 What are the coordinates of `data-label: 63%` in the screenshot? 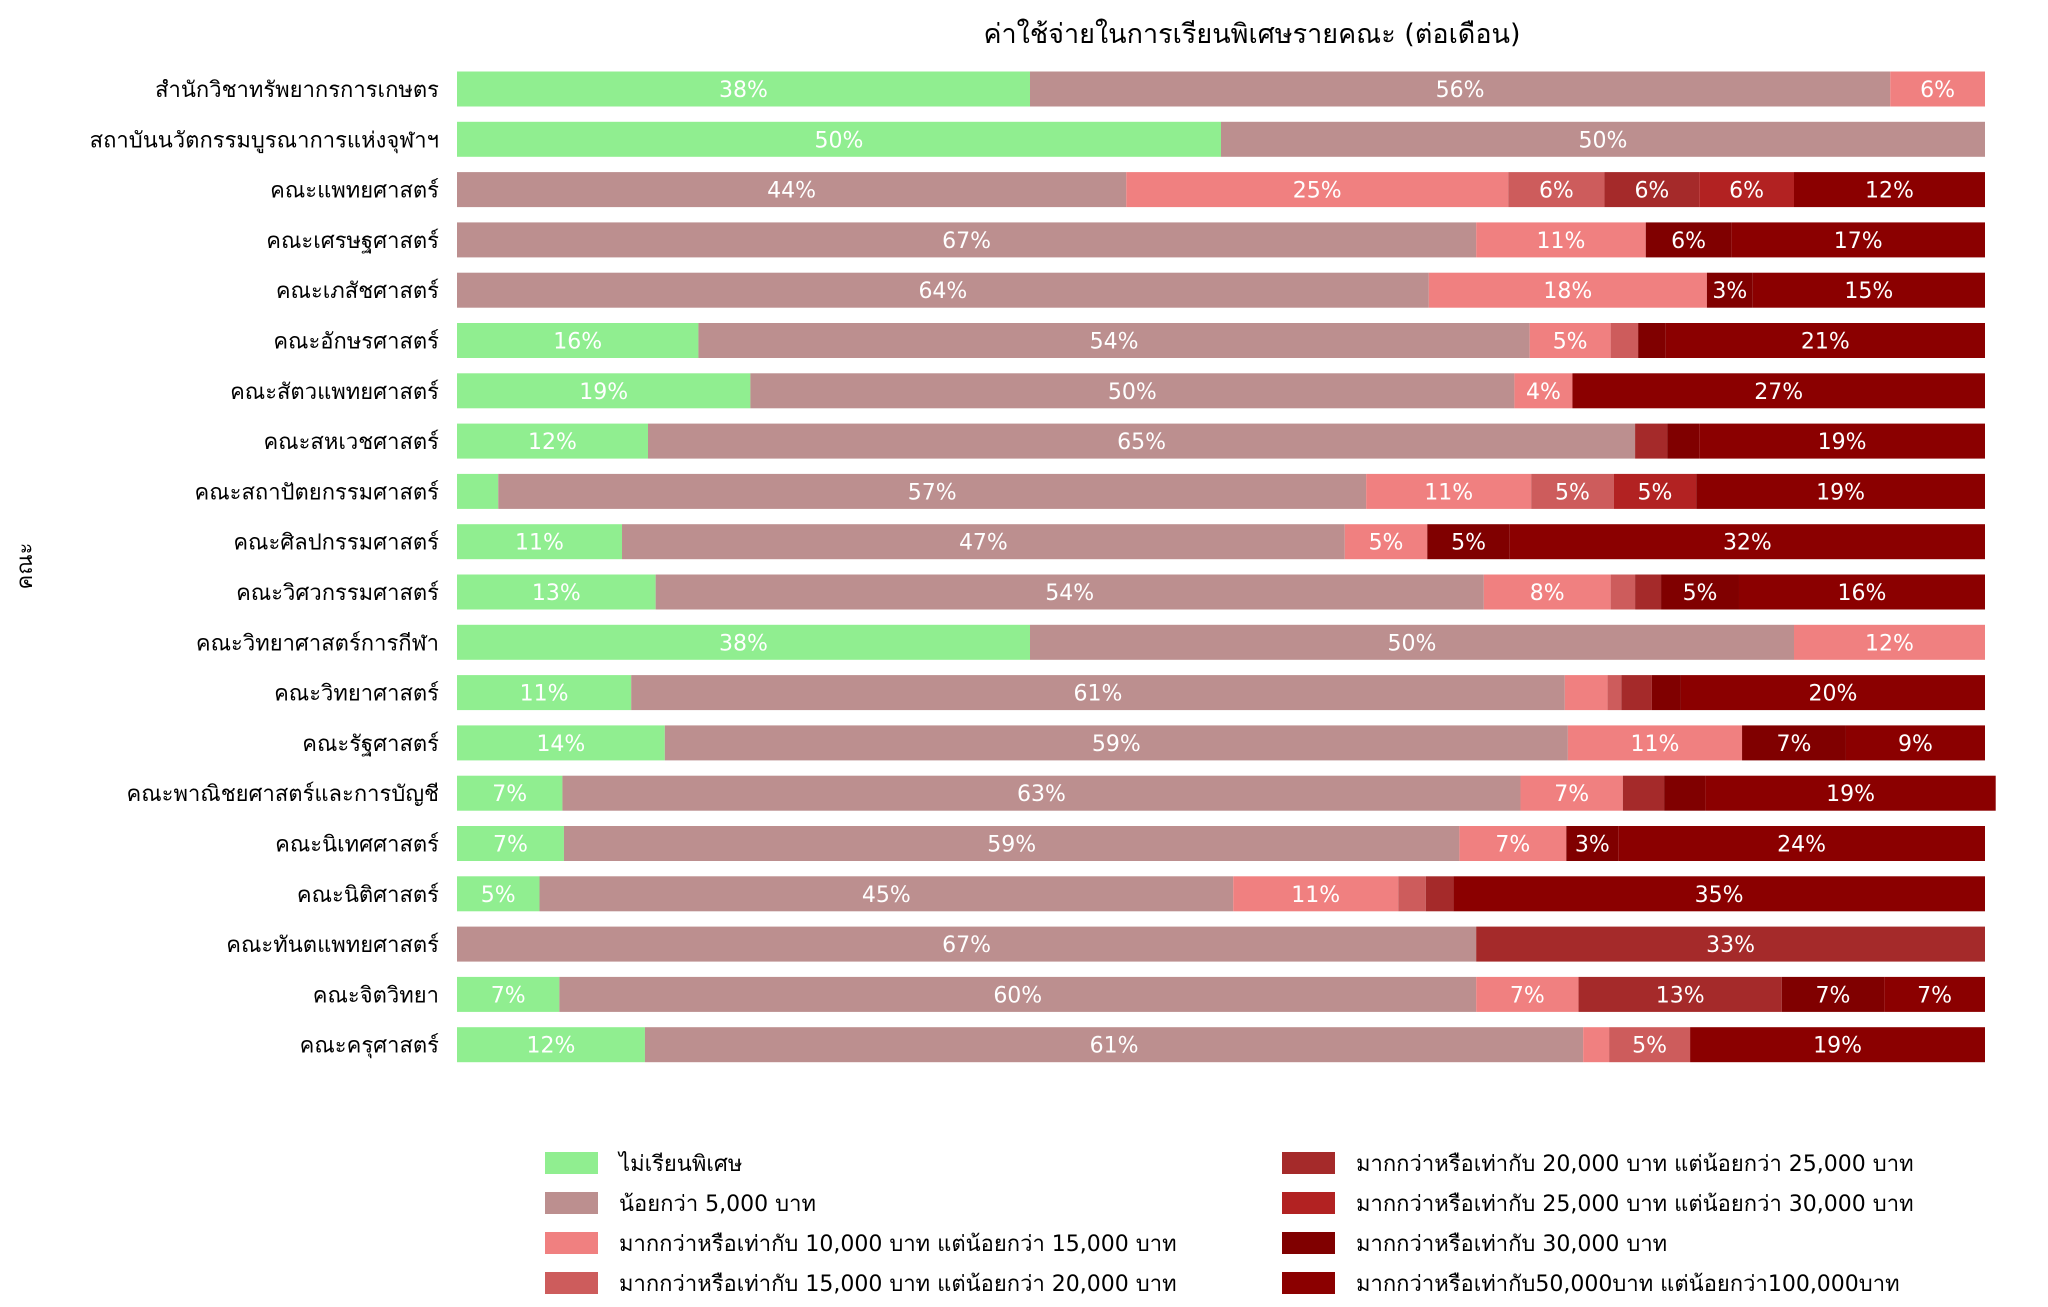 It's located at (1041, 794).